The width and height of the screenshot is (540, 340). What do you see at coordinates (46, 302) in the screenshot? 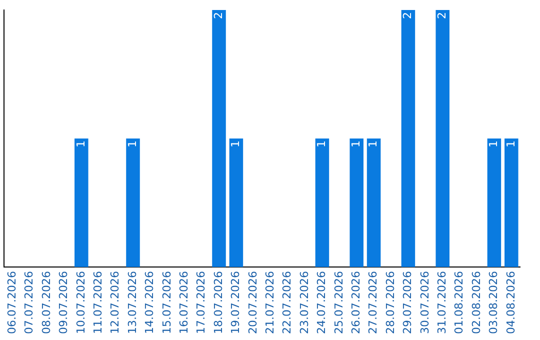
I see `x-tick-label: 08.07.2026` at bounding box center [46, 302].